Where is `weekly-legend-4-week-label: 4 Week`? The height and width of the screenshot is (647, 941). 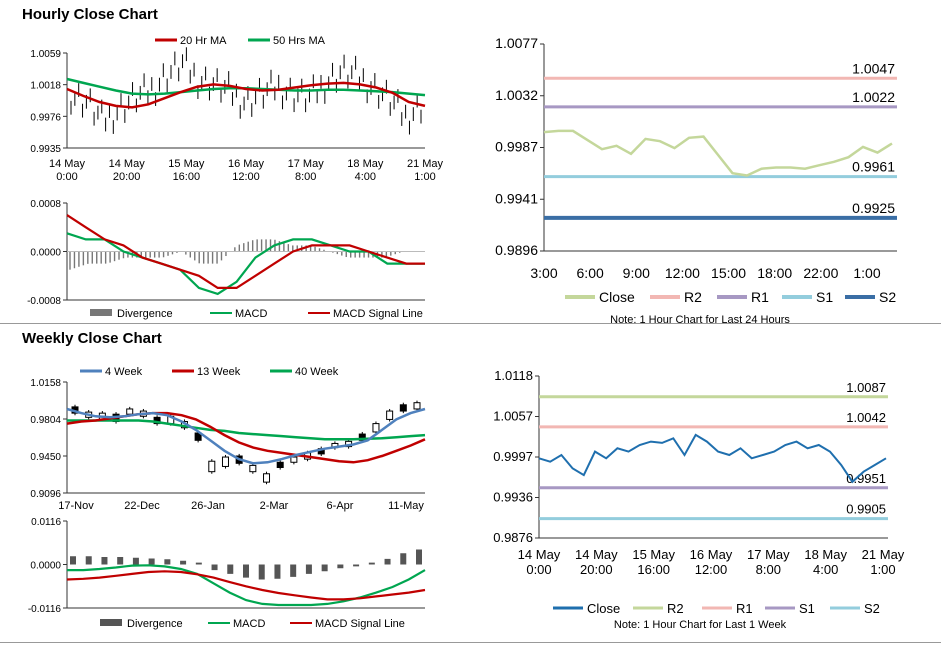
weekly-legend-4-week-label: 4 Week is located at coordinates (124, 372).